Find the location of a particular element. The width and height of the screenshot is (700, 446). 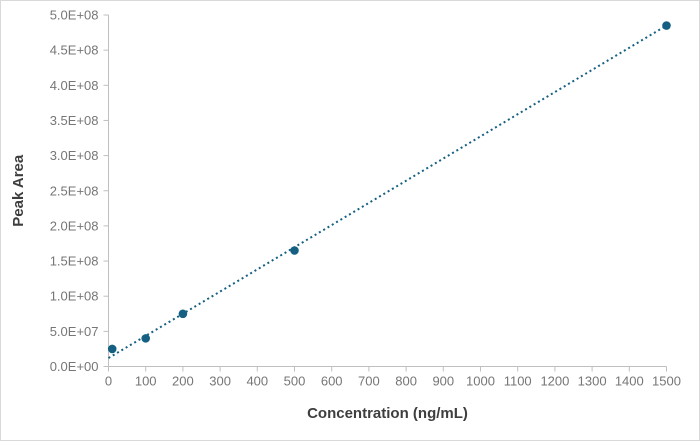

x-axis-tick-label: 300 is located at coordinates (220, 381).